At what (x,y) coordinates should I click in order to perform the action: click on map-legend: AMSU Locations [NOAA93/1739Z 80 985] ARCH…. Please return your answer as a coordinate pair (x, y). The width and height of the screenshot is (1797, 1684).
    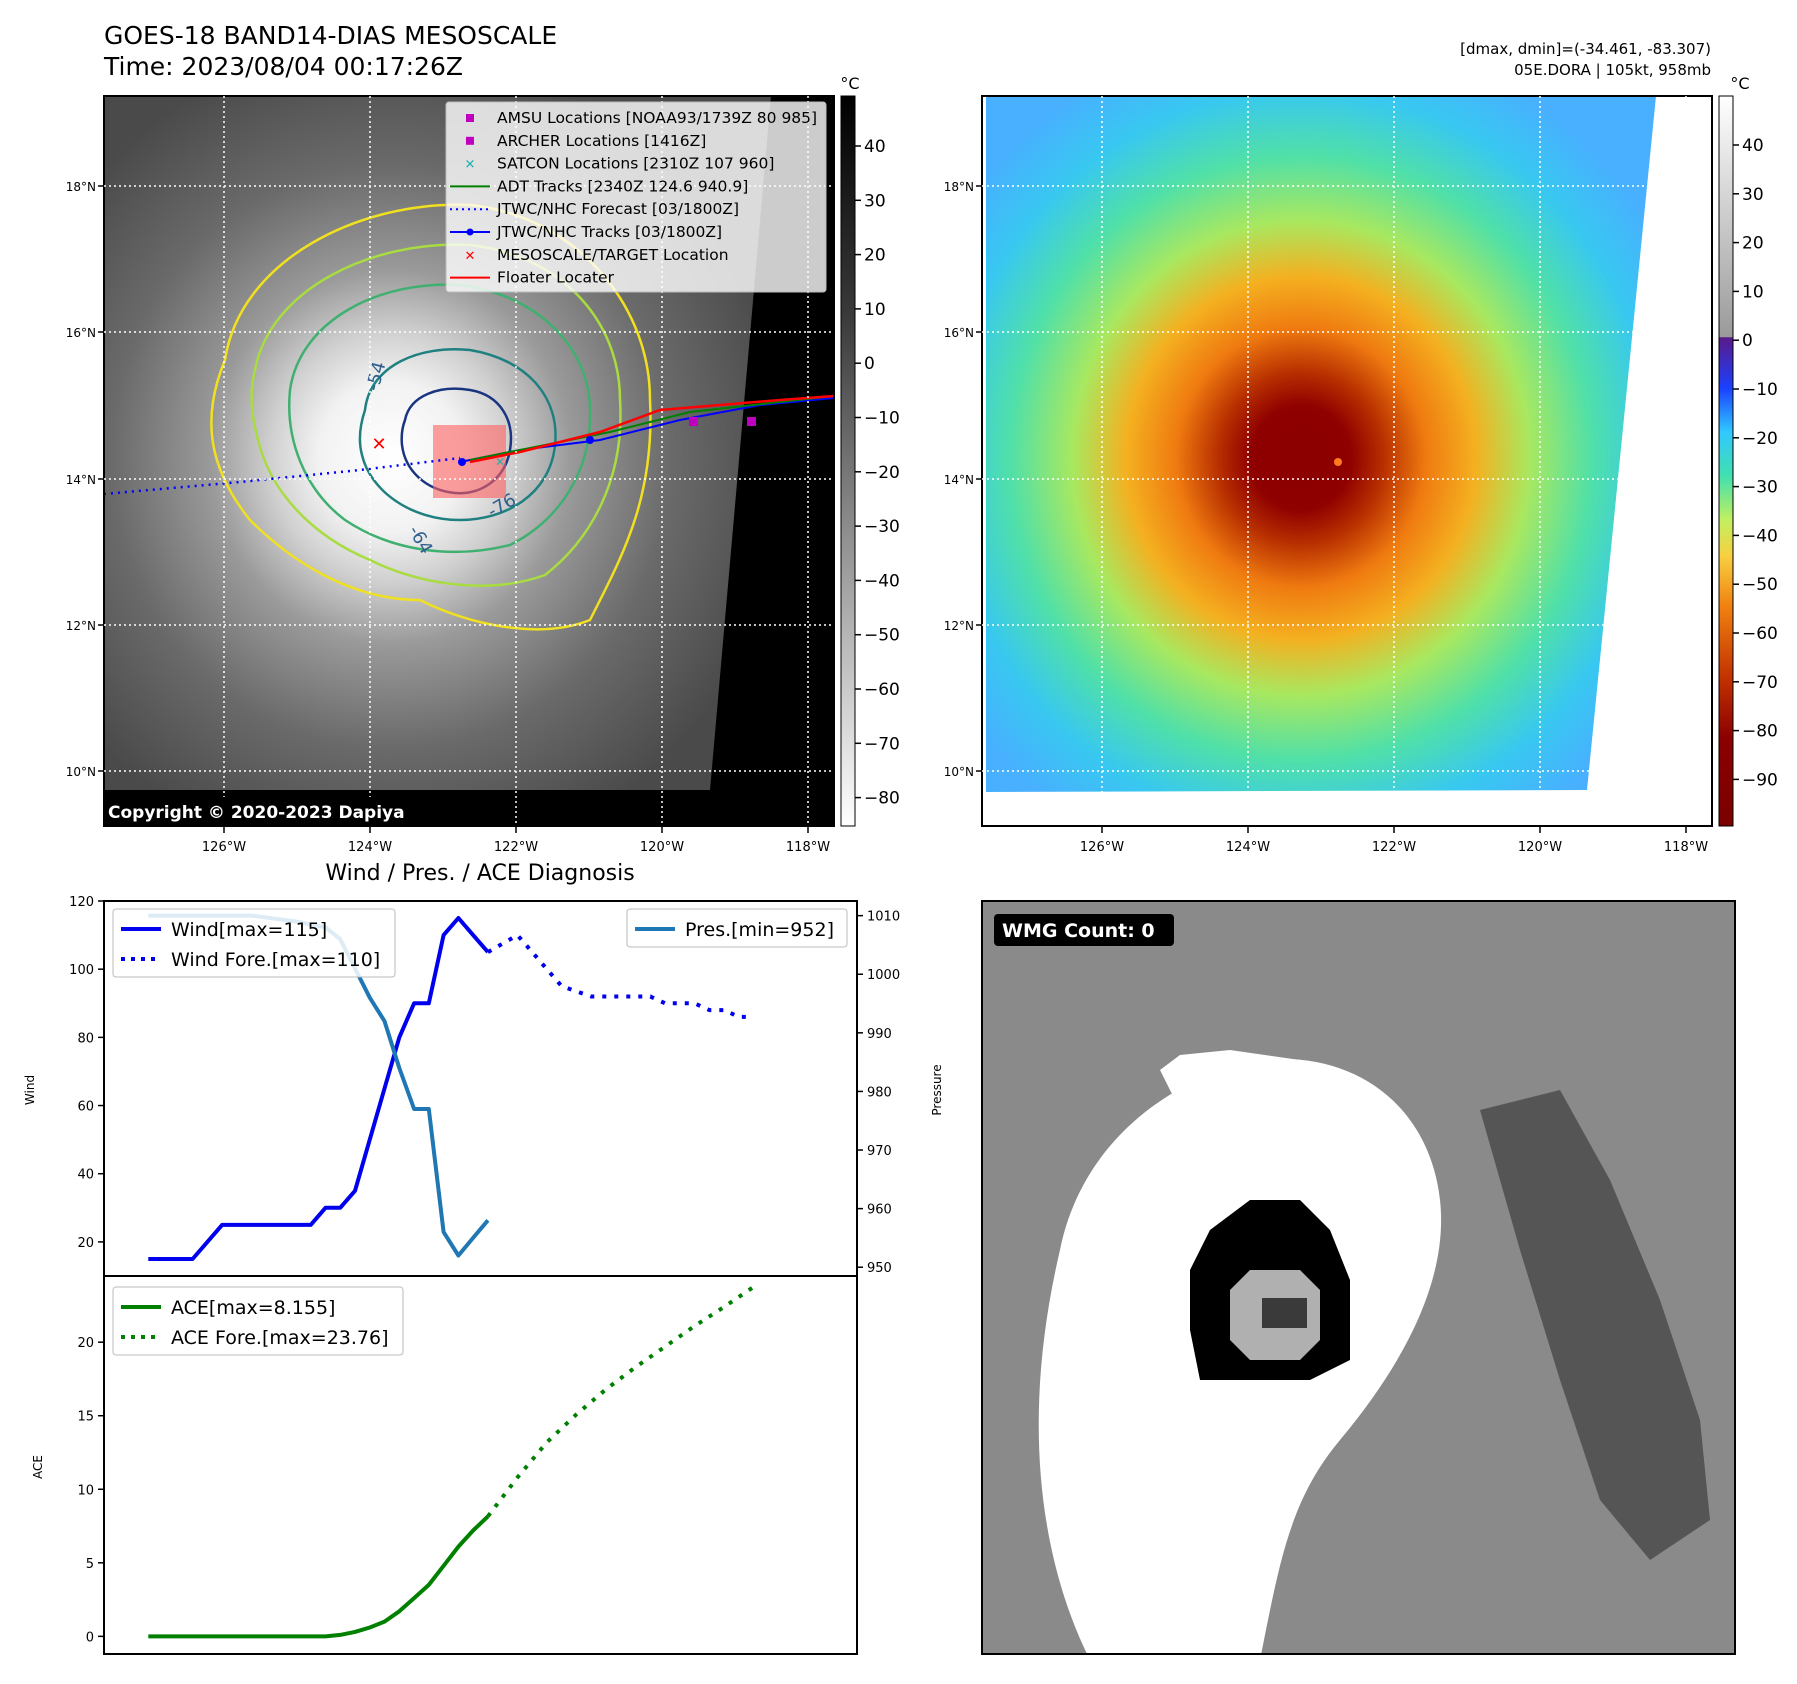
    Looking at the image, I should click on (636, 197).